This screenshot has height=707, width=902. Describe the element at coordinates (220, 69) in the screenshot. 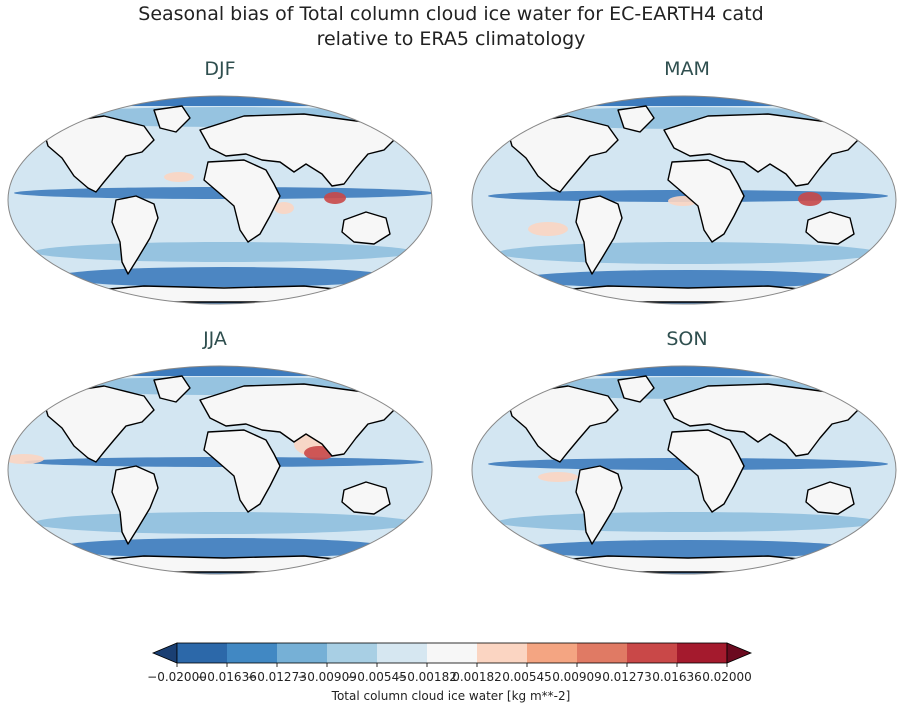

I see `panel-title-djf: DJF` at that location.